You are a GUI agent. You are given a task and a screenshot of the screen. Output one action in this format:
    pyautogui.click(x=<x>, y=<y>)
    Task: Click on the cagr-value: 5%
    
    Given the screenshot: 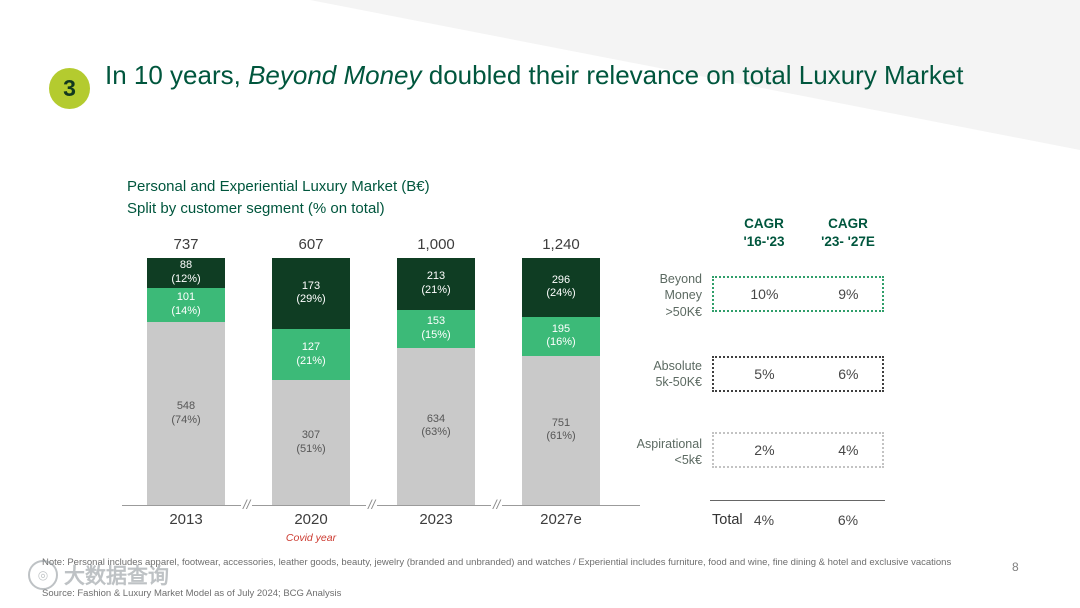 What is the action you would take?
    pyautogui.click(x=764, y=374)
    